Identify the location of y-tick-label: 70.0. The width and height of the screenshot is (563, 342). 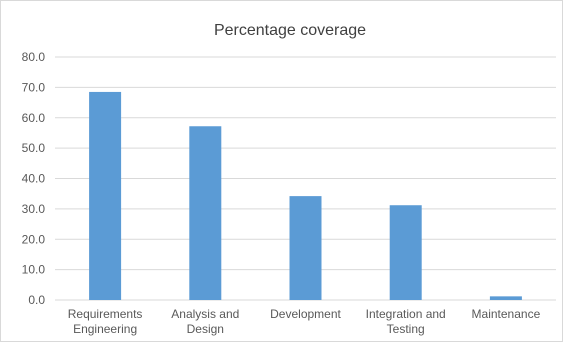
(34, 87).